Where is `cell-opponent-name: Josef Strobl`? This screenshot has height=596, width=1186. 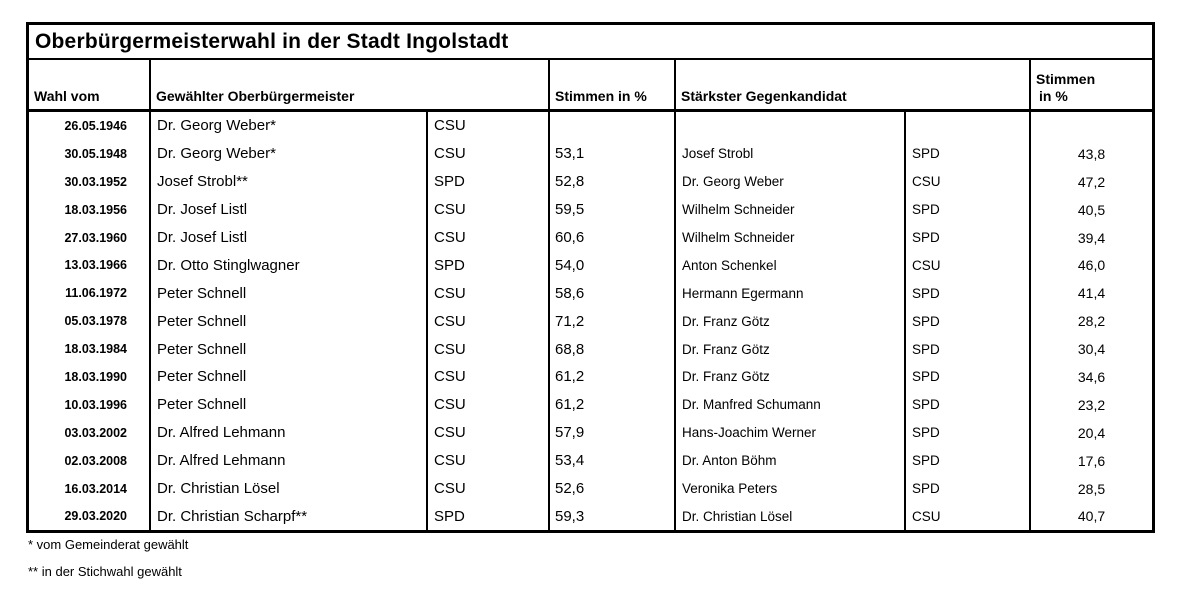 cell-opponent-name: Josef Strobl is located at coordinates (791, 153).